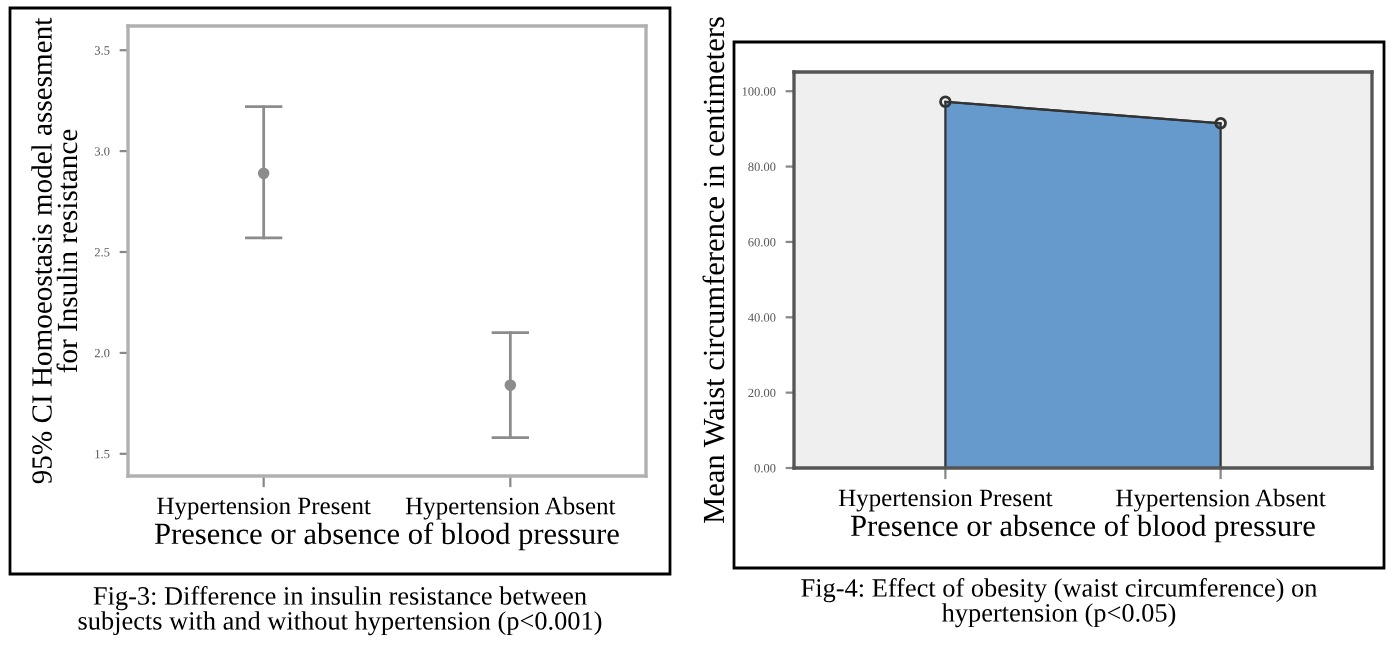 The height and width of the screenshot is (656, 1396). What do you see at coordinates (54, 250) in the screenshot?
I see `y-axis-title: 95% CI Homoeostasis model assesment for Insulin resistance` at bounding box center [54, 250].